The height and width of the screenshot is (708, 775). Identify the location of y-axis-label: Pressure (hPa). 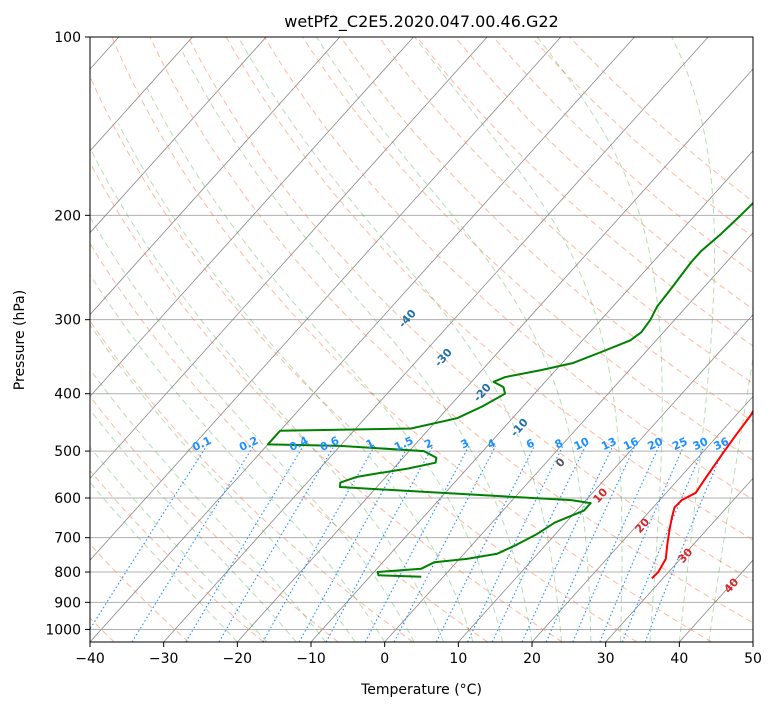
(20, 340).